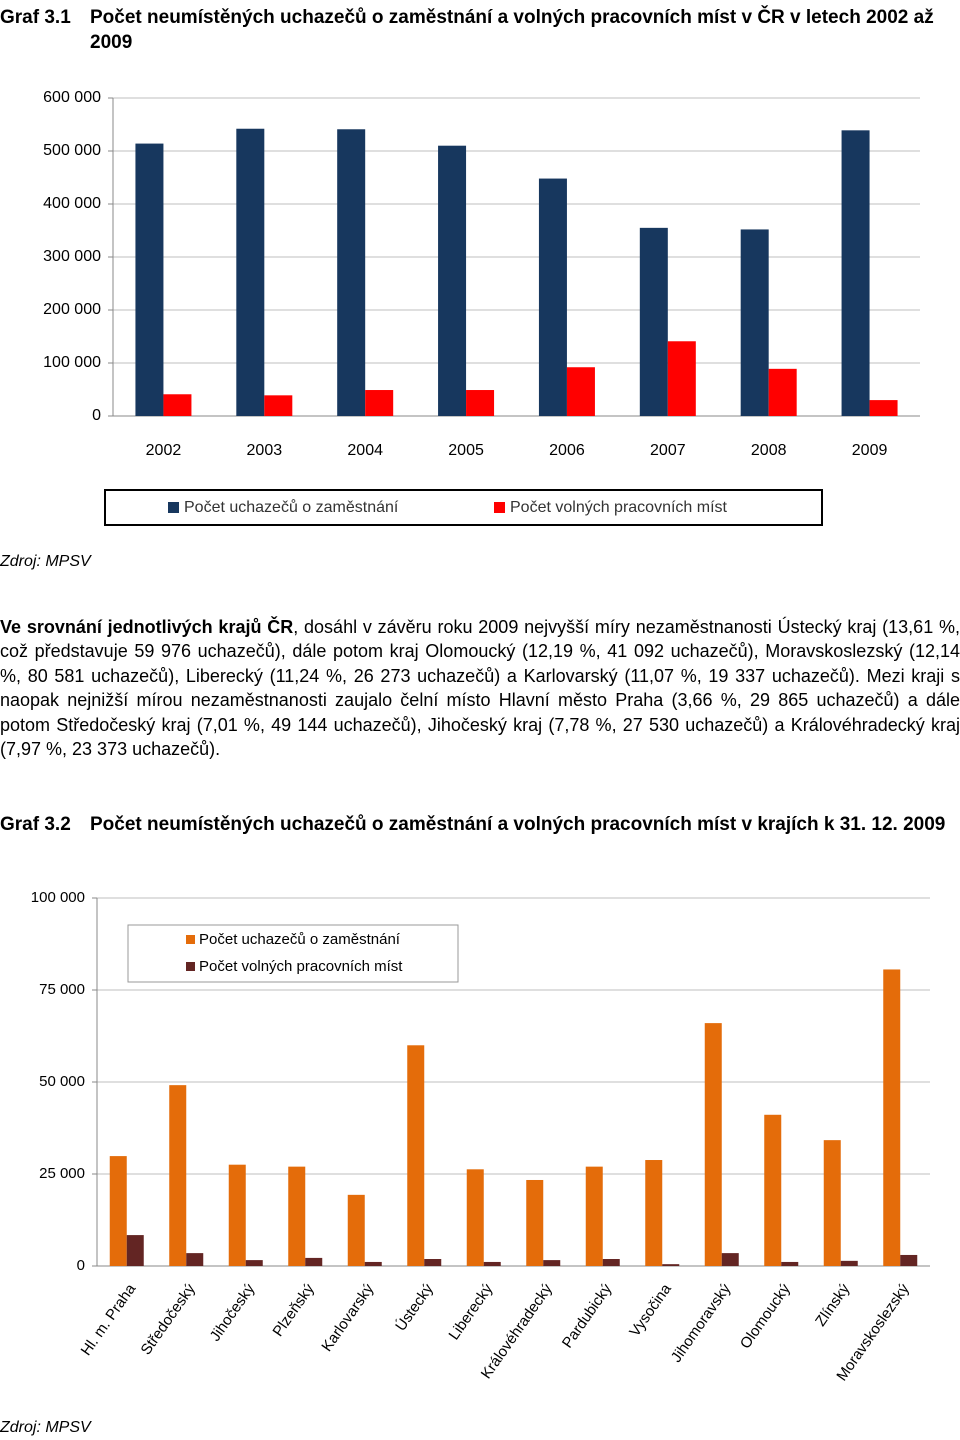 Image resolution: width=960 pixels, height=1440 pixels. What do you see at coordinates (169, 1319) in the screenshot?
I see `x-tick-label: Středočeský` at bounding box center [169, 1319].